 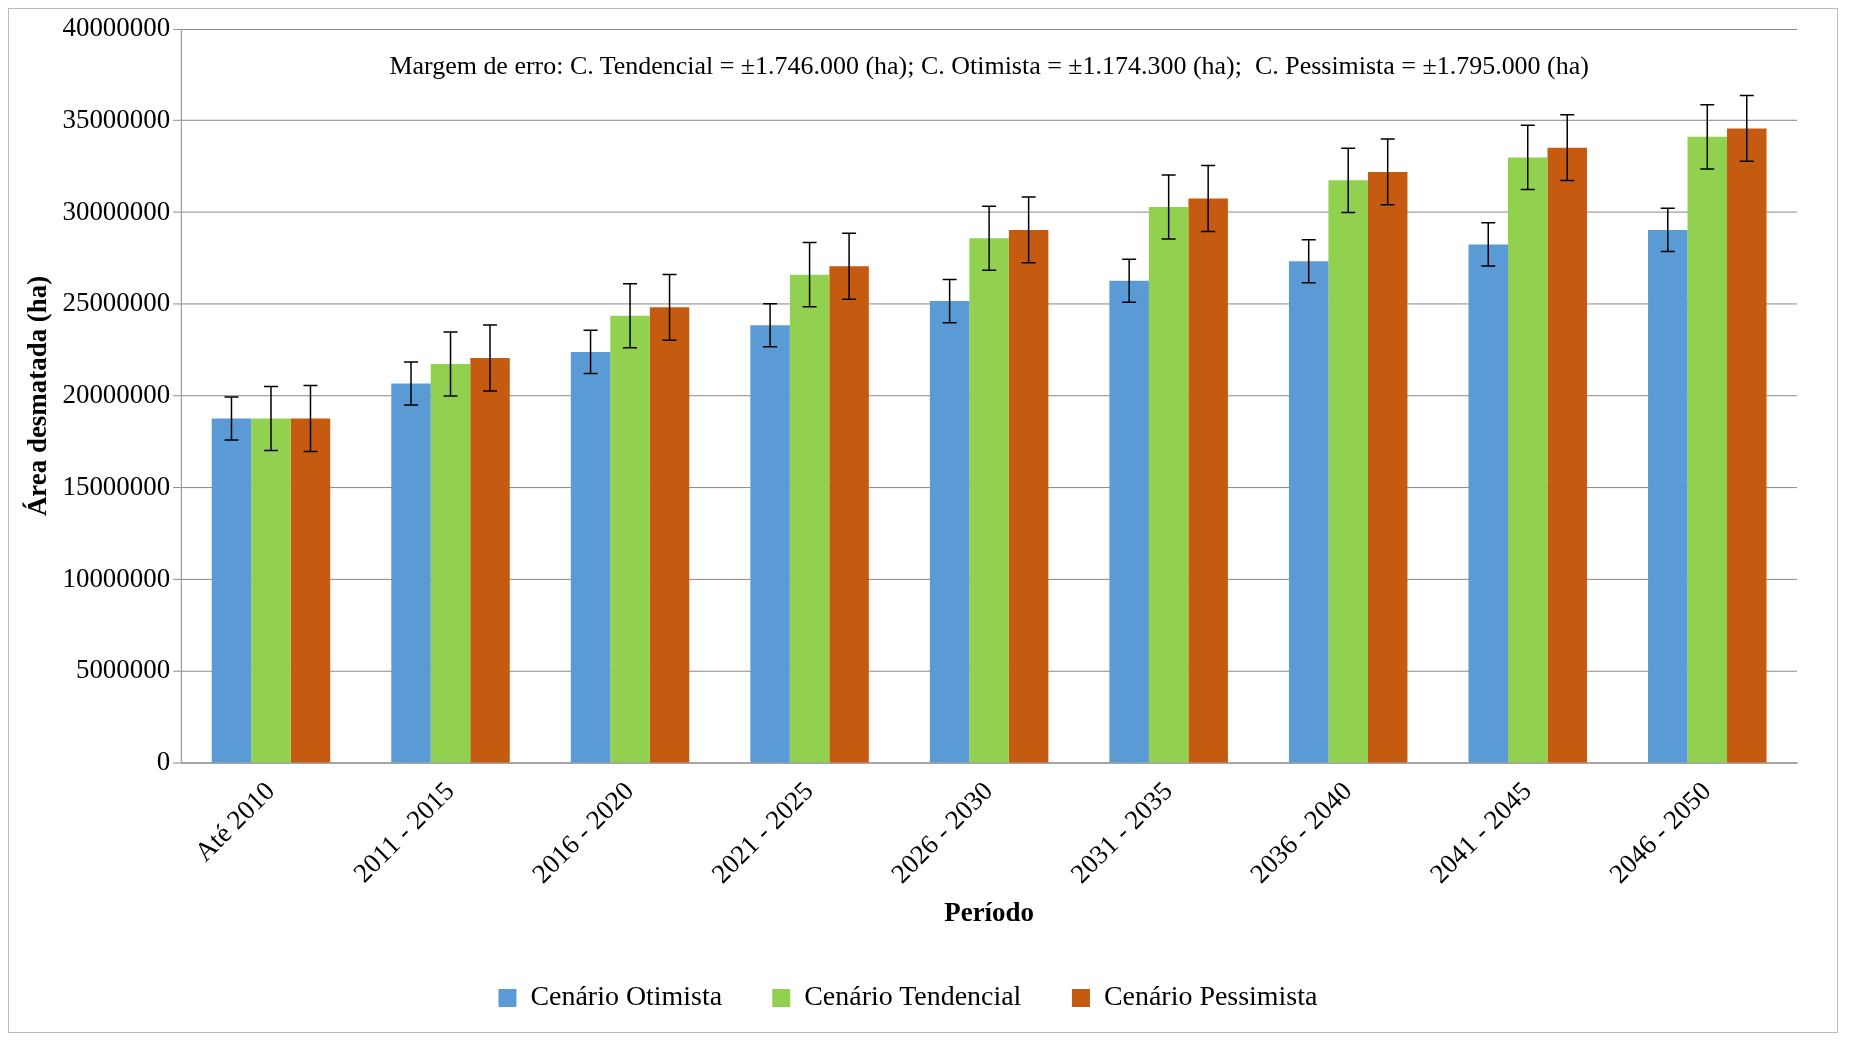 What do you see at coordinates (116, 577) in the screenshot?
I see `y-tick-label: 10000000` at bounding box center [116, 577].